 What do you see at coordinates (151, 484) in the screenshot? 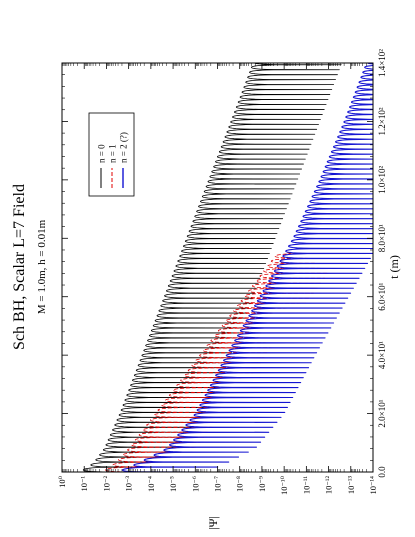
I see `y-tick-label: 10⁻⁴` at bounding box center [151, 484].